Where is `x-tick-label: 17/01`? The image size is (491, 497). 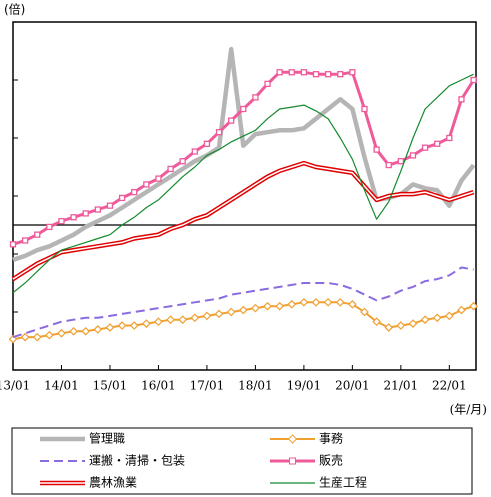 x-tick-label: 17/01 is located at coordinates (207, 386).